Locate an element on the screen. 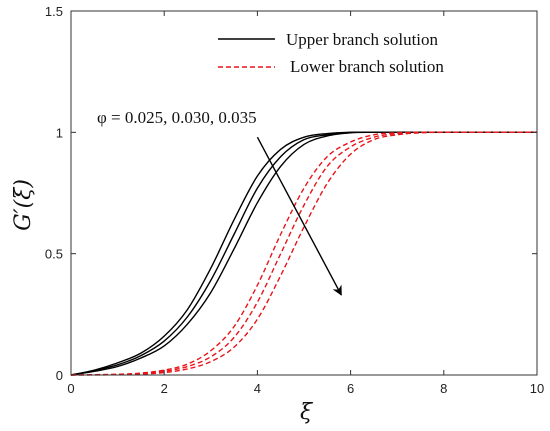 This screenshot has height=431, width=550. phi-annotation: φ = 0.025, 0.030, 0.035 is located at coordinates (177, 117).